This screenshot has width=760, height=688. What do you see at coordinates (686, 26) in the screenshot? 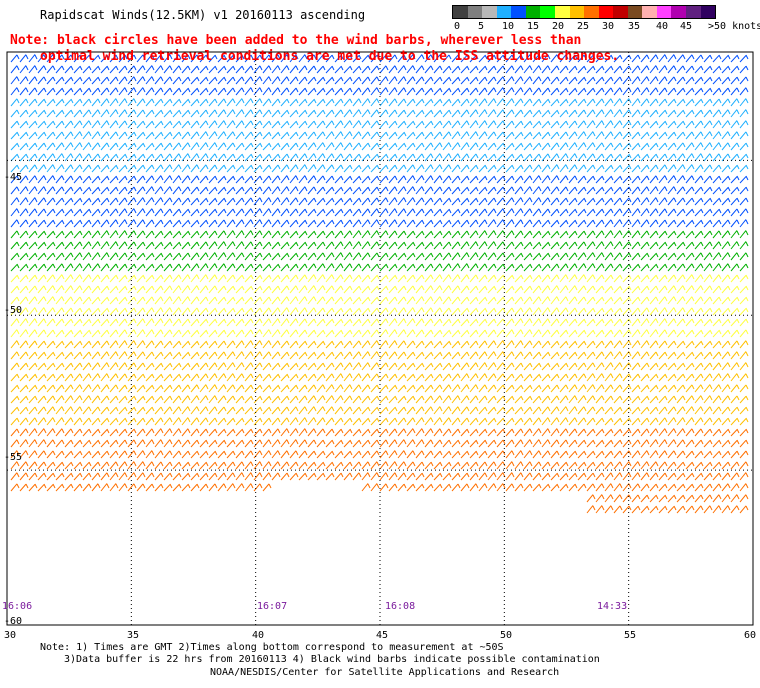
I see `cb-label-45: 45` at bounding box center [686, 26].